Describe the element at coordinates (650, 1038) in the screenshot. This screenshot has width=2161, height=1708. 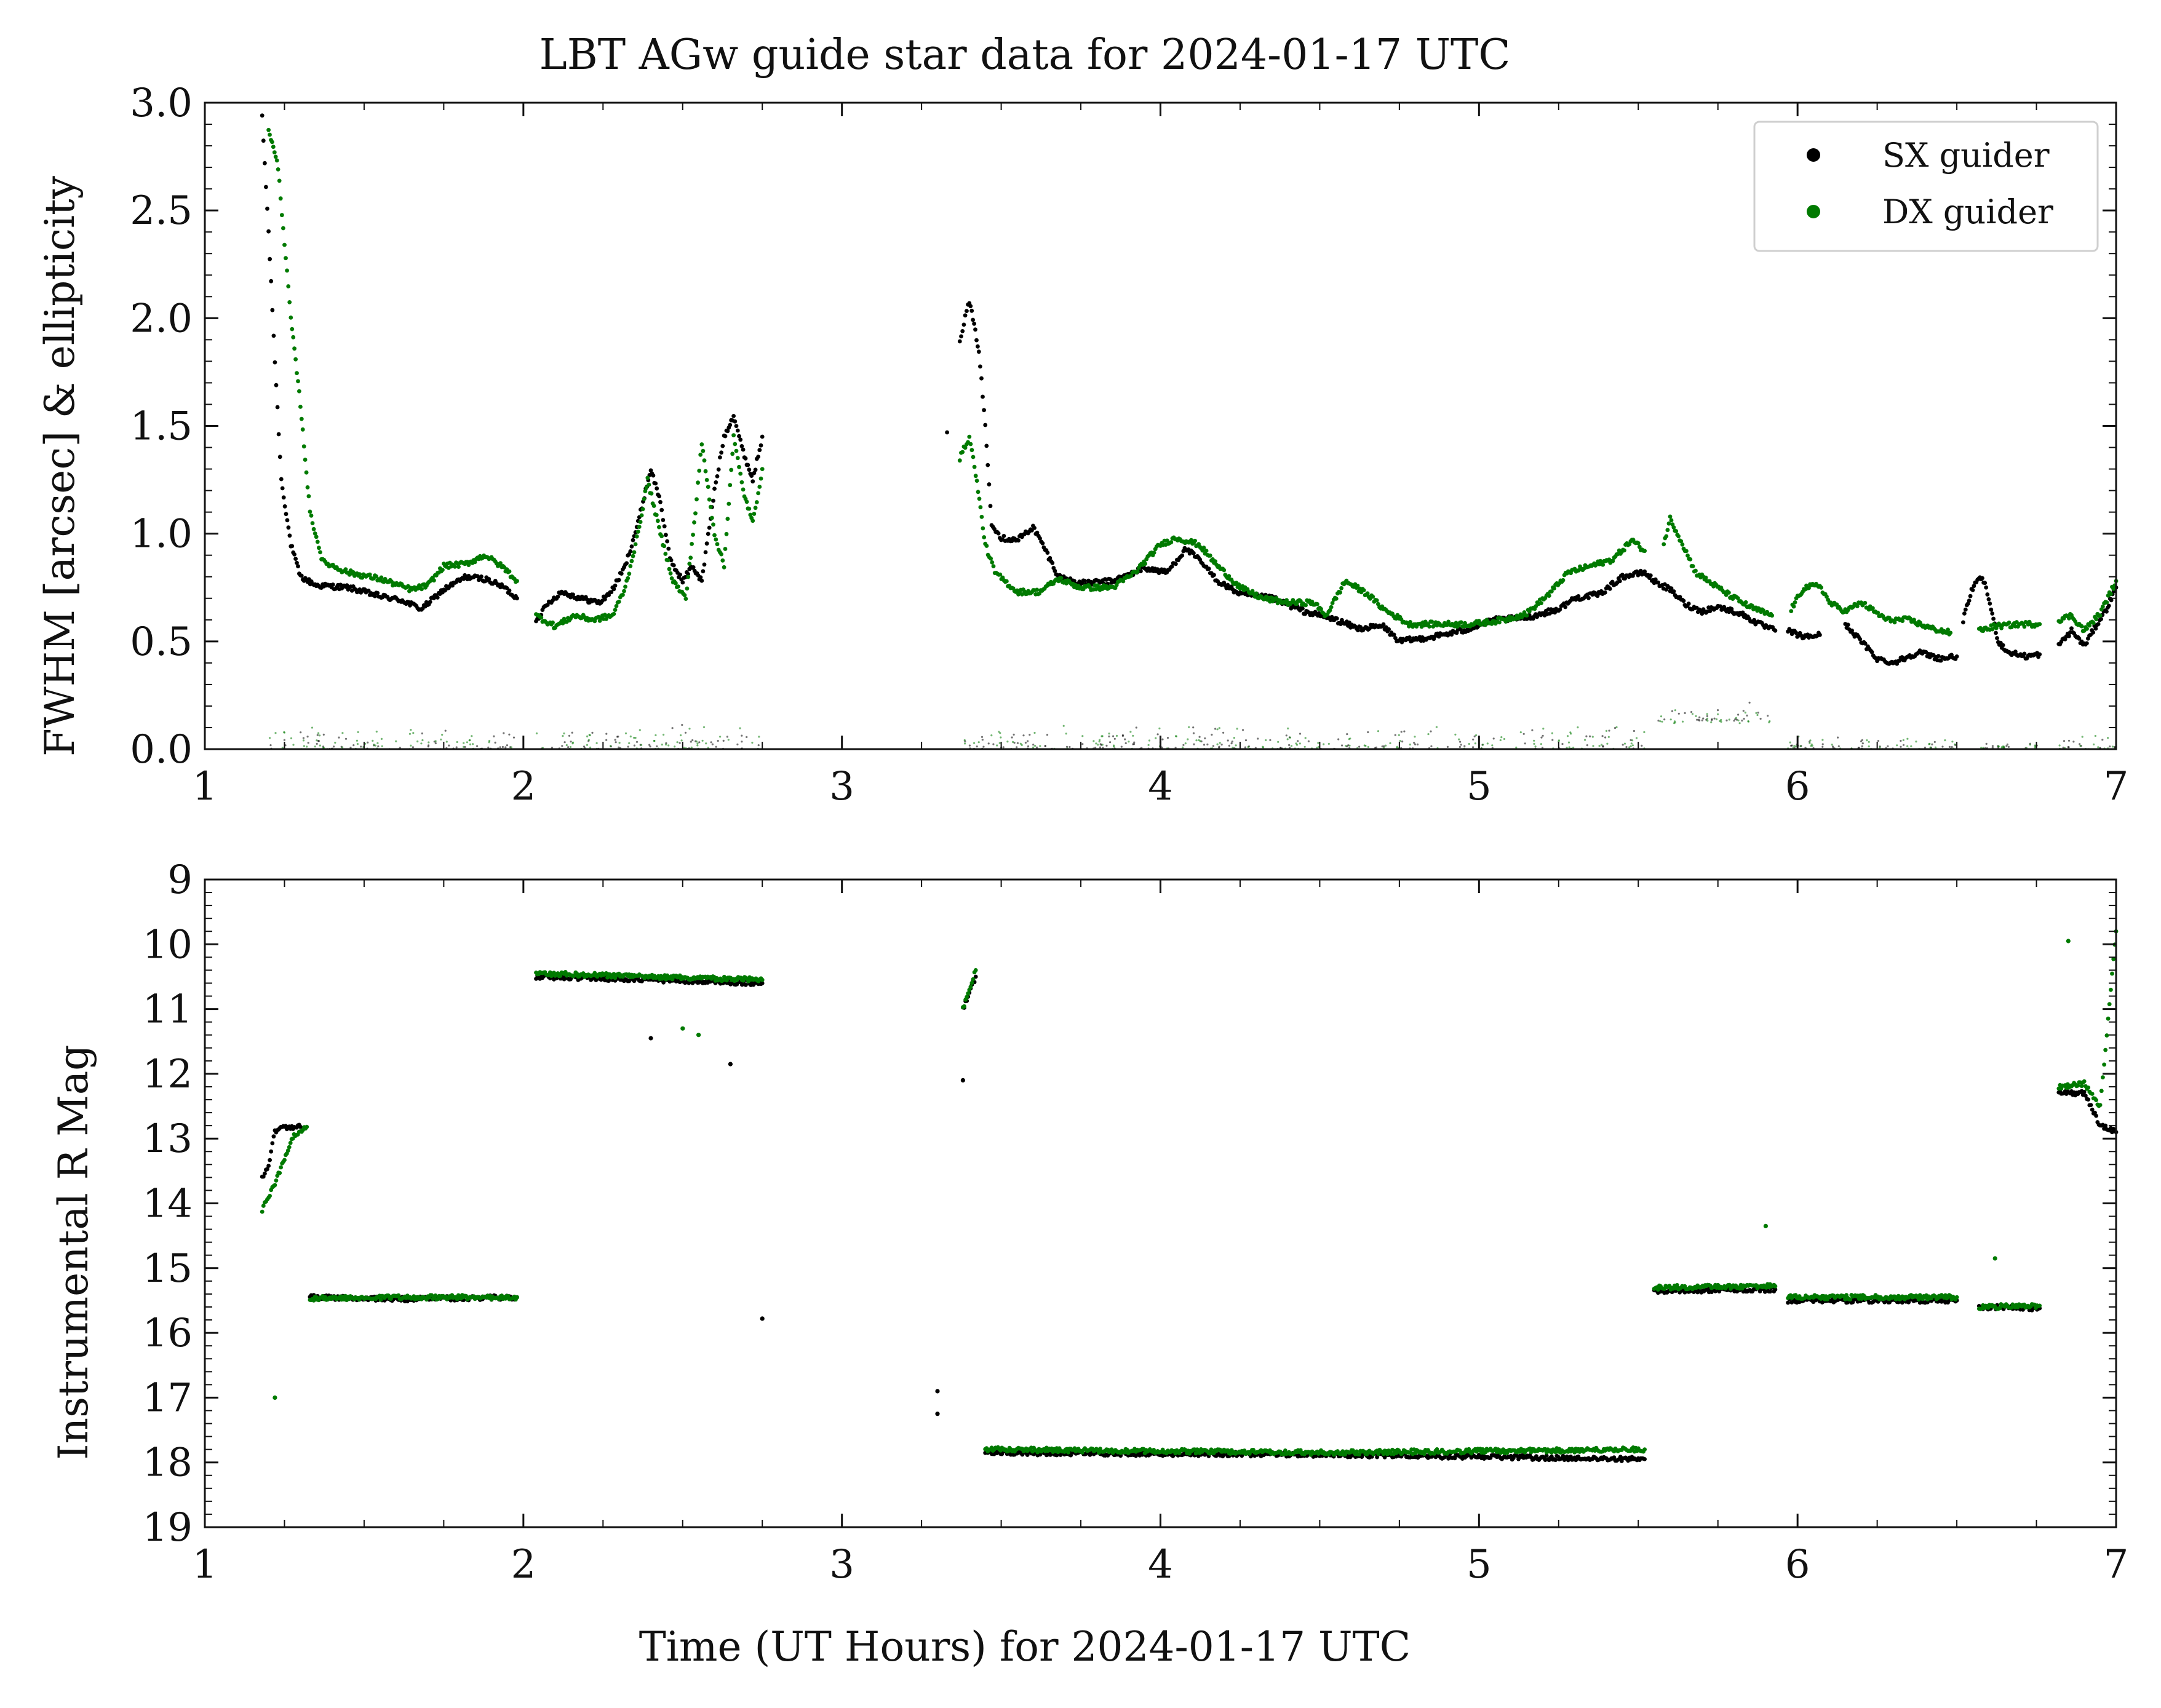
I see `outlier-point` at that location.